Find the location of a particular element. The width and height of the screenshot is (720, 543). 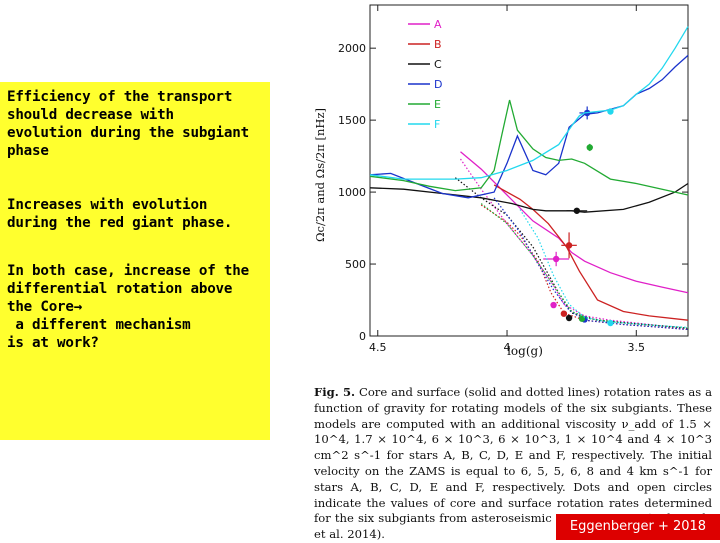

note-line: evolution during the subgiant is located at coordinates (128, 133).